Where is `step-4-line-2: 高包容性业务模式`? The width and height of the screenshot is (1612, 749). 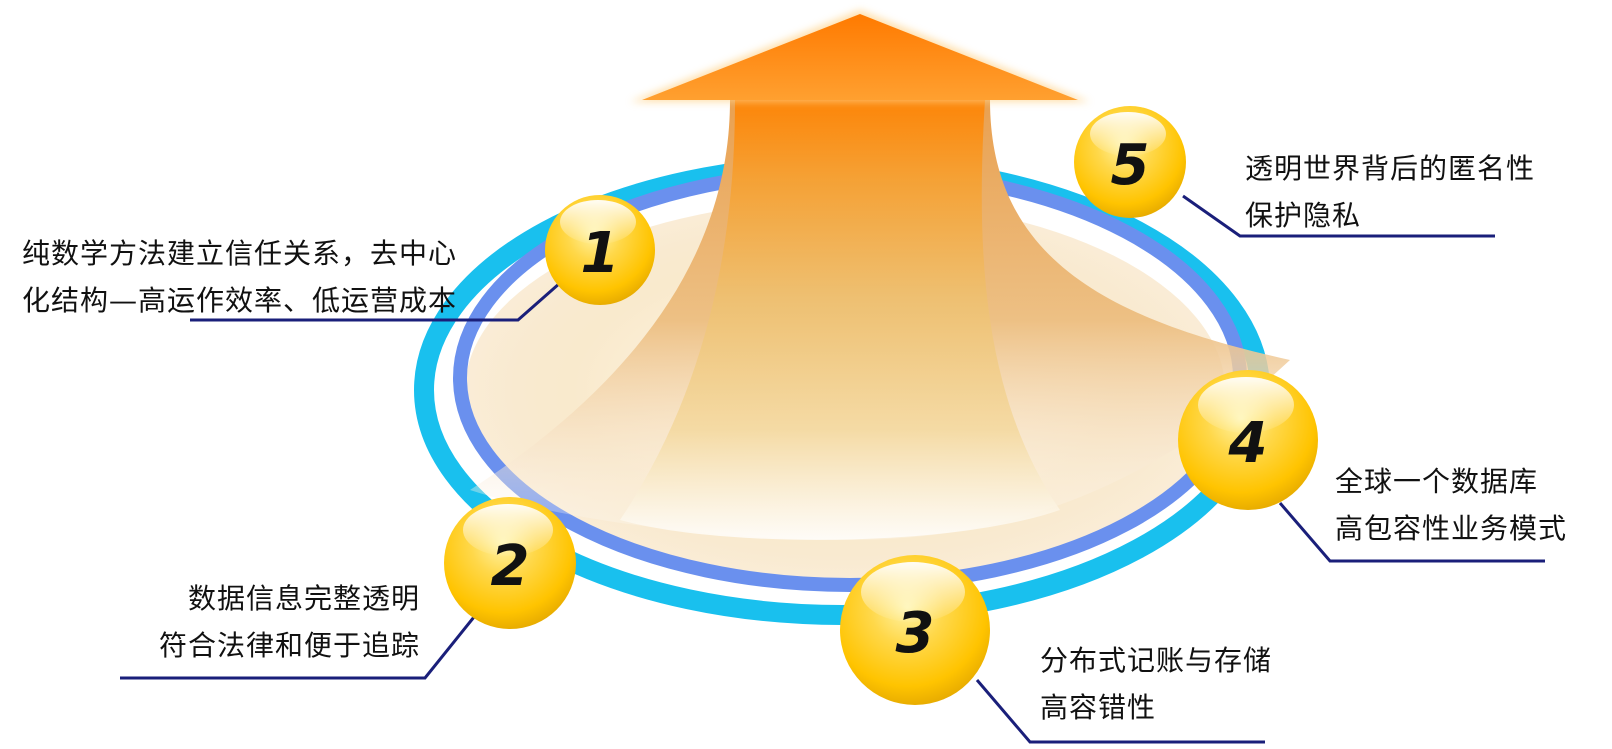
step-4-line-2: 高包容性业务模式 is located at coordinates (1451, 528).